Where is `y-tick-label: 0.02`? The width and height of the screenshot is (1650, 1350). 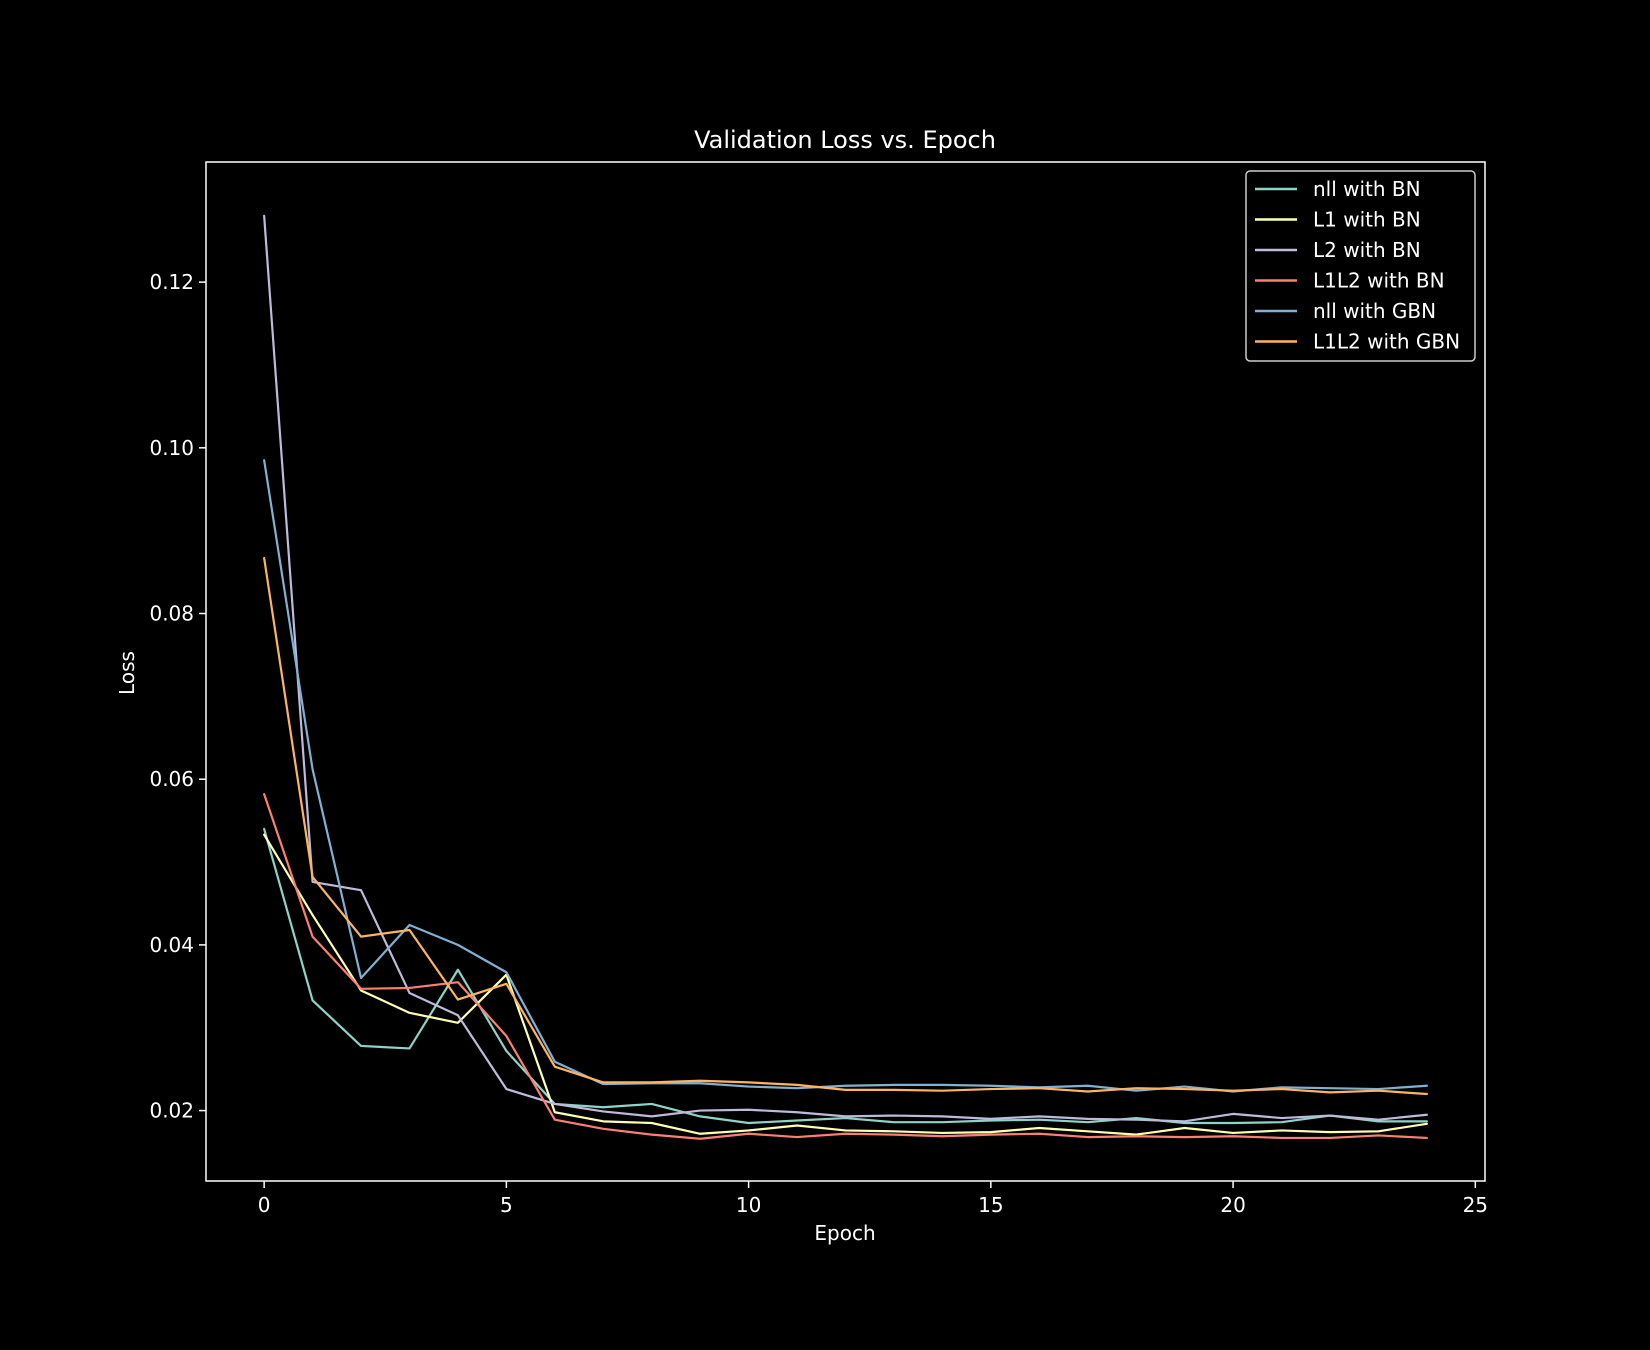 y-tick-label: 0.02 is located at coordinates (171, 1111).